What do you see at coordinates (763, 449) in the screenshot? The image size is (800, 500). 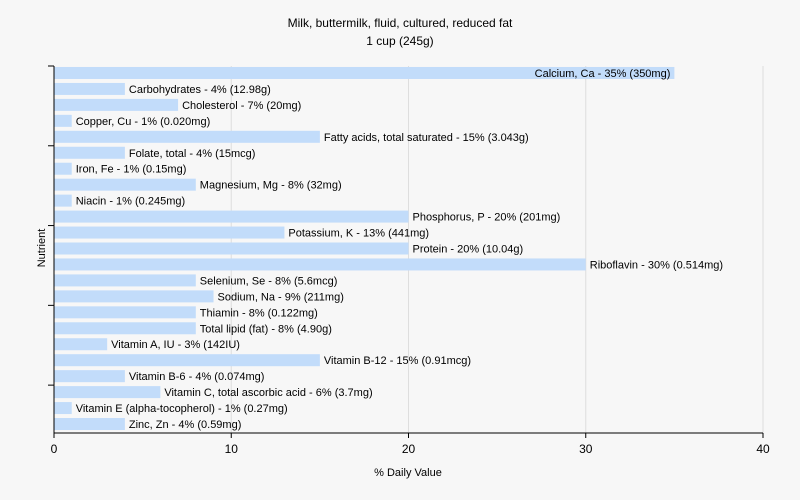 I see `x-tick-label: 40` at bounding box center [763, 449].